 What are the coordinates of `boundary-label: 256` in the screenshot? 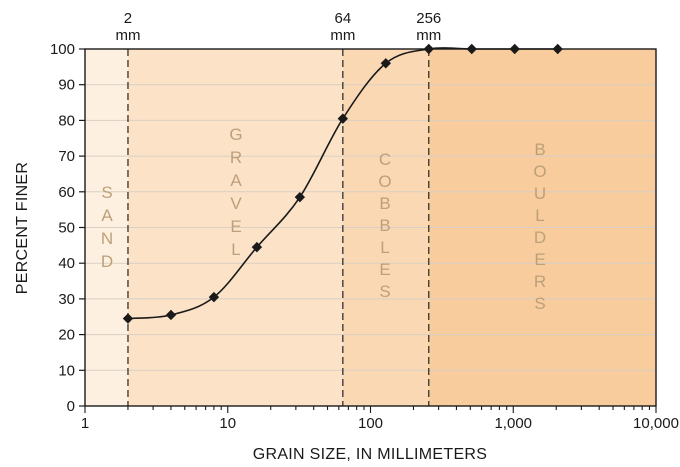 It's located at (428, 18).